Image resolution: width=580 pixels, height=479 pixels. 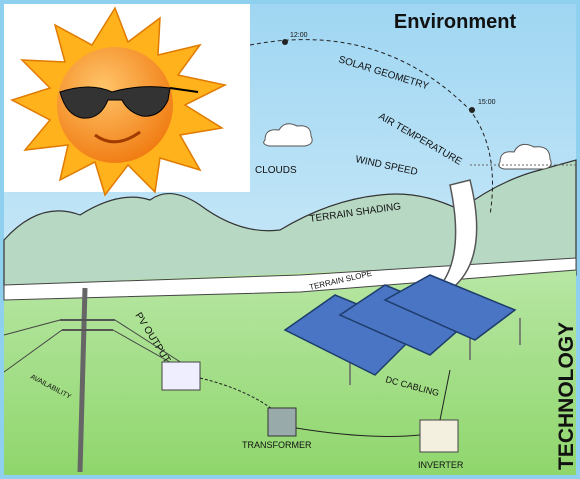 I want to click on sun-face, so click(x=115, y=105).